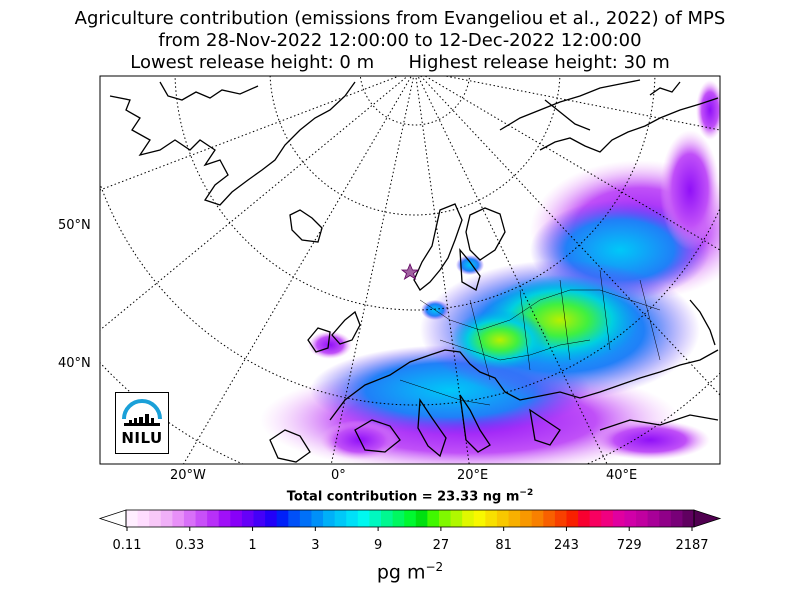 The image size is (800, 600). I want to click on colorbar-tick-label: 243, so click(566, 545).